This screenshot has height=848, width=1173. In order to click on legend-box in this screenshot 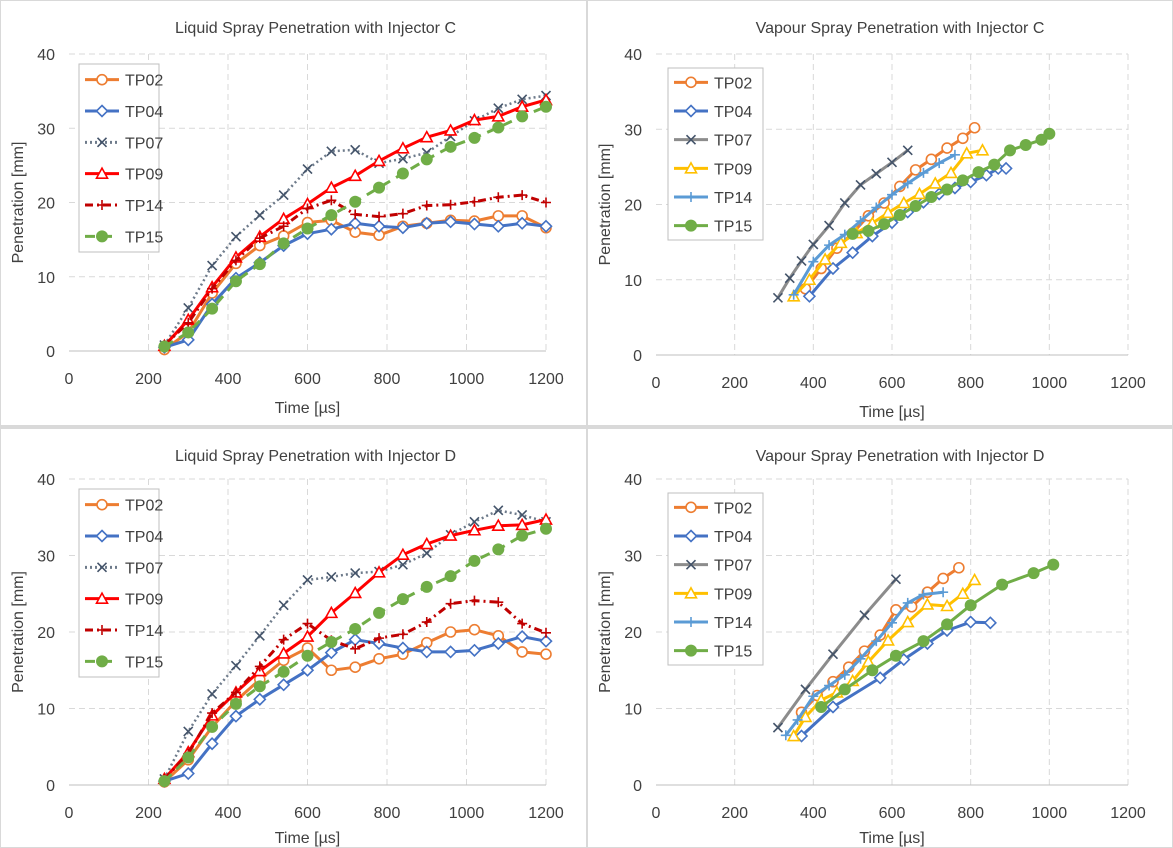, I will do `click(119, 158)`.